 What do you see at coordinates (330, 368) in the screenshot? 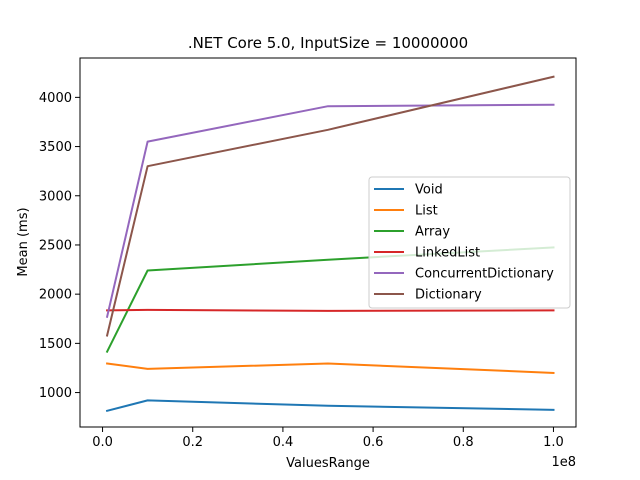
I see `series-line-list` at bounding box center [330, 368].